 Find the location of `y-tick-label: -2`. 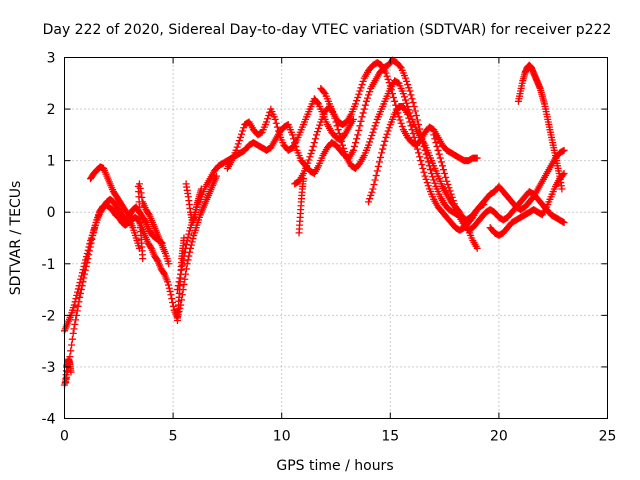

y-tick-label: -2 is located at coordinates (49, 316).